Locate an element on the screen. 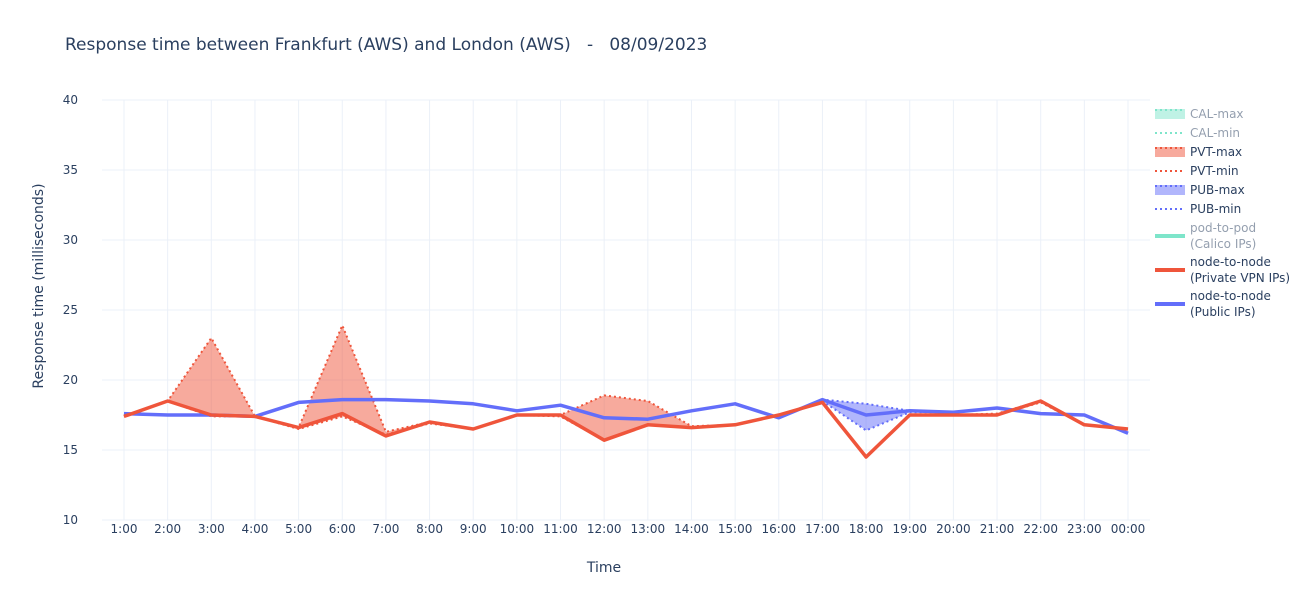 The width and height of the screenshot is (1300, 600). series-line-private is located at coordinates (626, 429).